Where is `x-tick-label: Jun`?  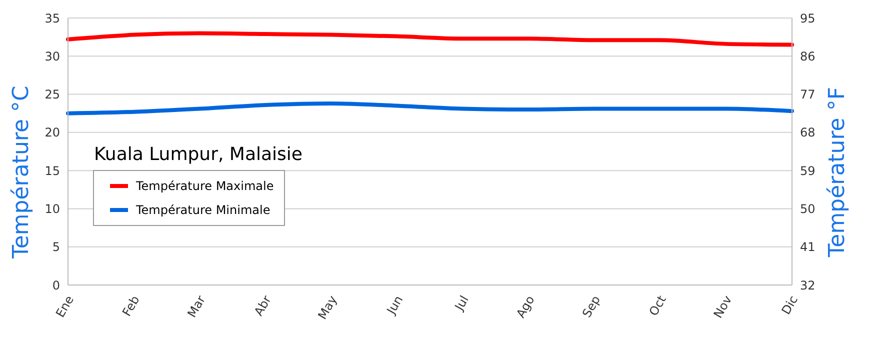 x-tick-label: Jun is located at coordinates (395, 305).